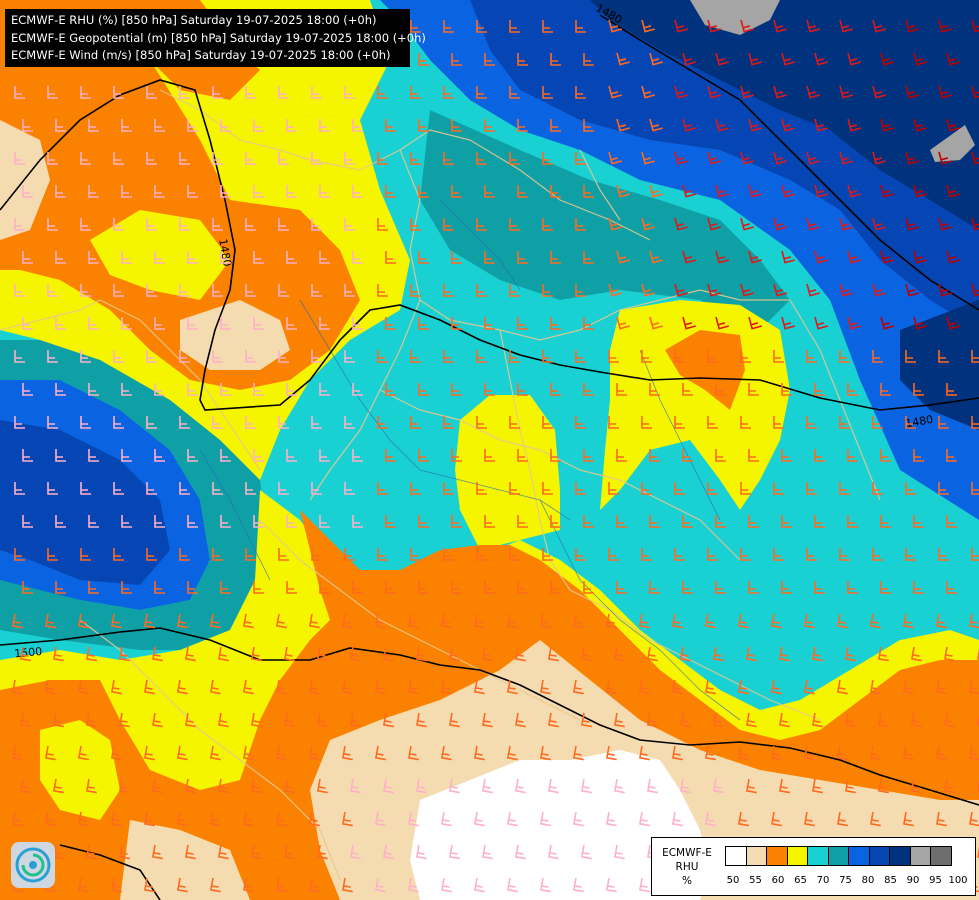 This screenshot has width=979, height=900. I want to click on legend-tick-label: 70, so click(823, 880).